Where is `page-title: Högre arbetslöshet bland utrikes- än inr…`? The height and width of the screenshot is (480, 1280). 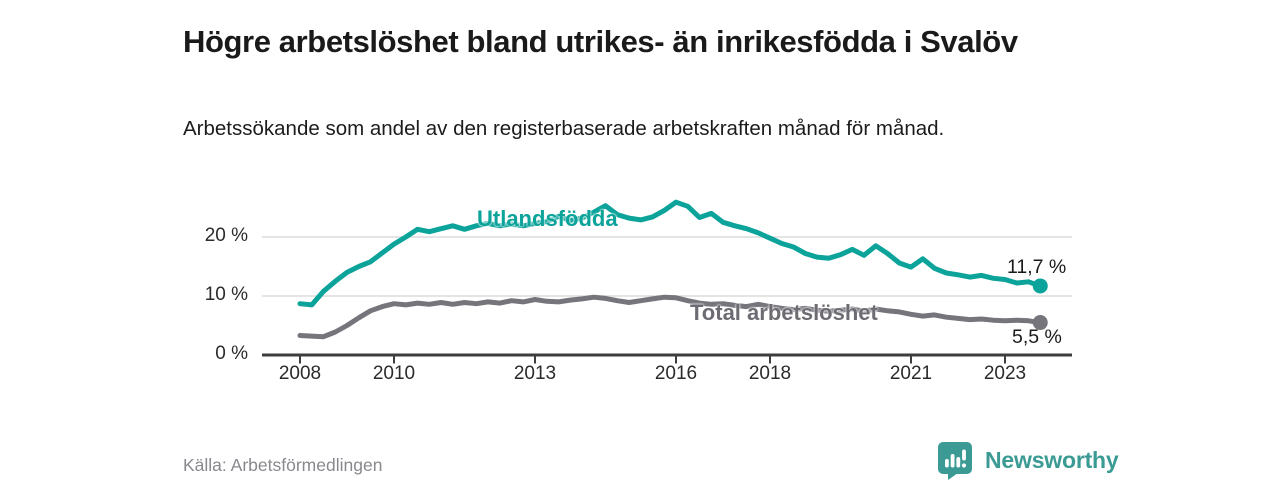
page-title: Högre arbetslöshet bland utrikes- än inr… is located at coordinates (600, 41).